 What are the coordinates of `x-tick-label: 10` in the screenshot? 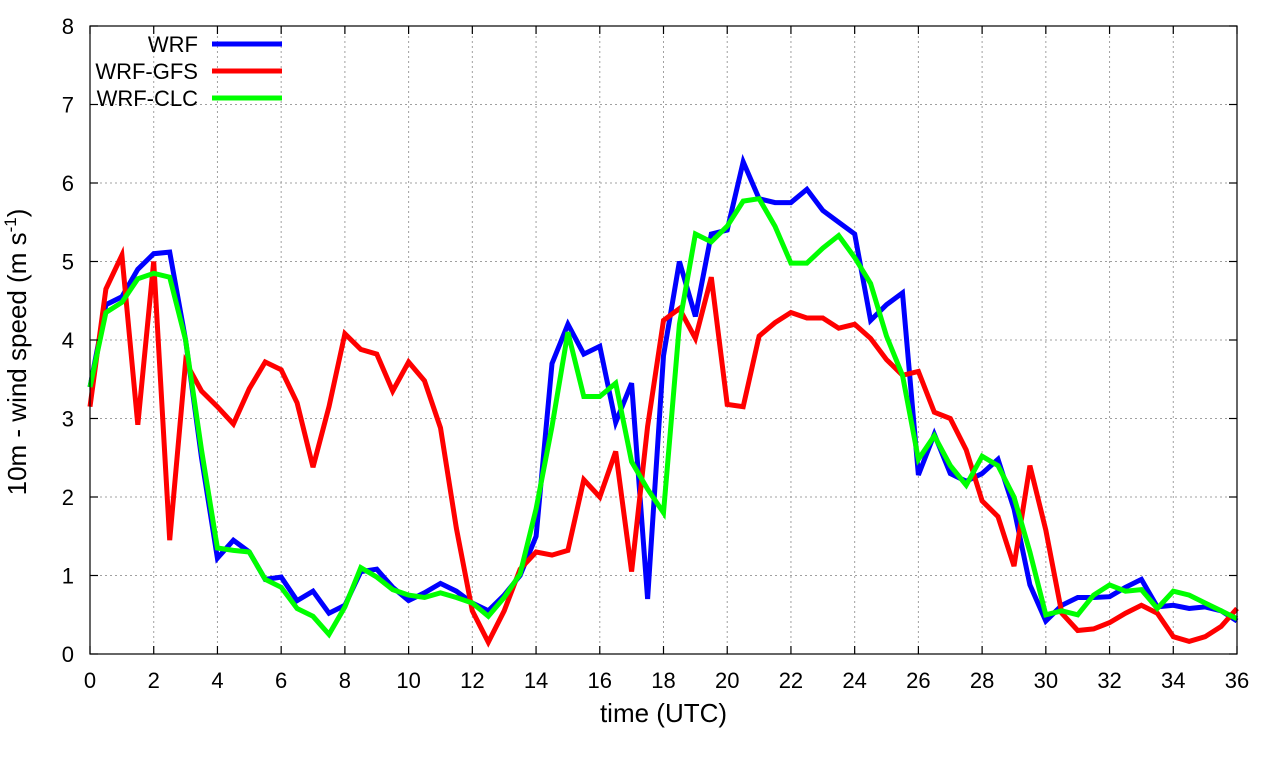 It's located at (408, 680).